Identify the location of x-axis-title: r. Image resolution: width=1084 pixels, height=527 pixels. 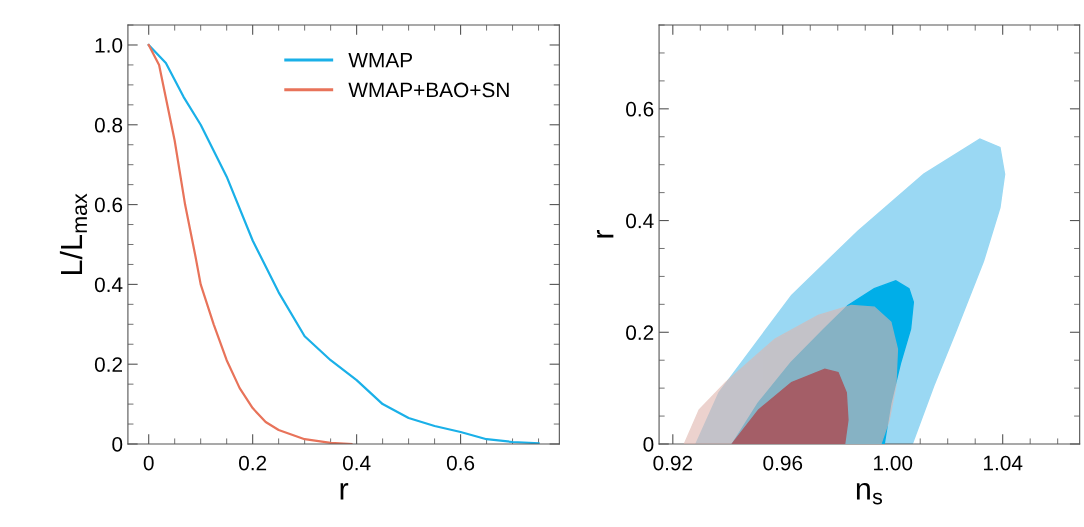
(344, 491).